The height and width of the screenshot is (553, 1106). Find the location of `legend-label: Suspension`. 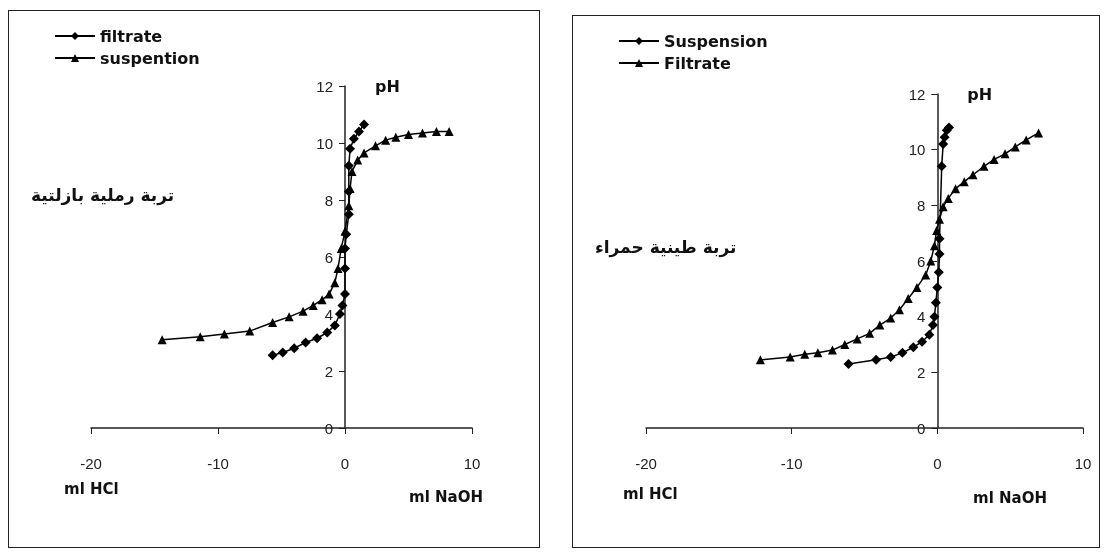

legend-label: Suspension is located at coordinates (716, 41).